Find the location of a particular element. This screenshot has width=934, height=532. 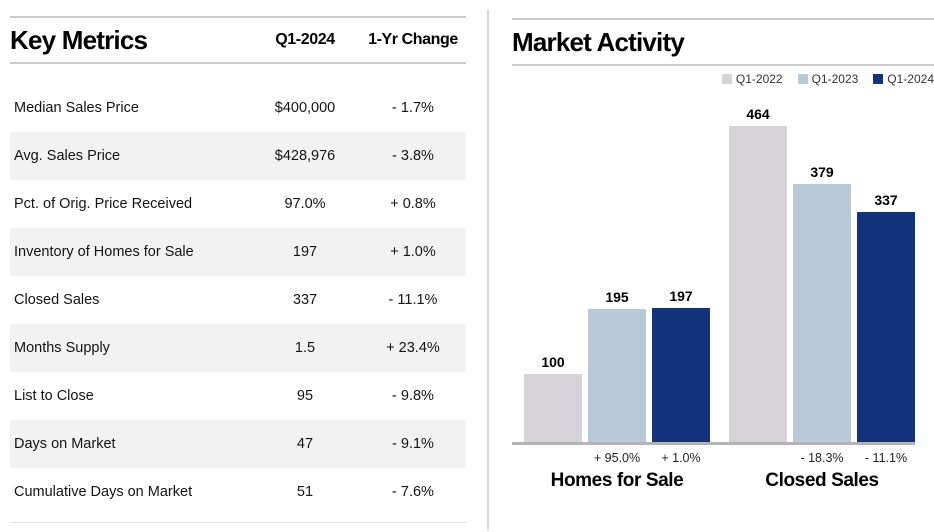

metric-value: $428,976 is located at coordinates (305, 156).